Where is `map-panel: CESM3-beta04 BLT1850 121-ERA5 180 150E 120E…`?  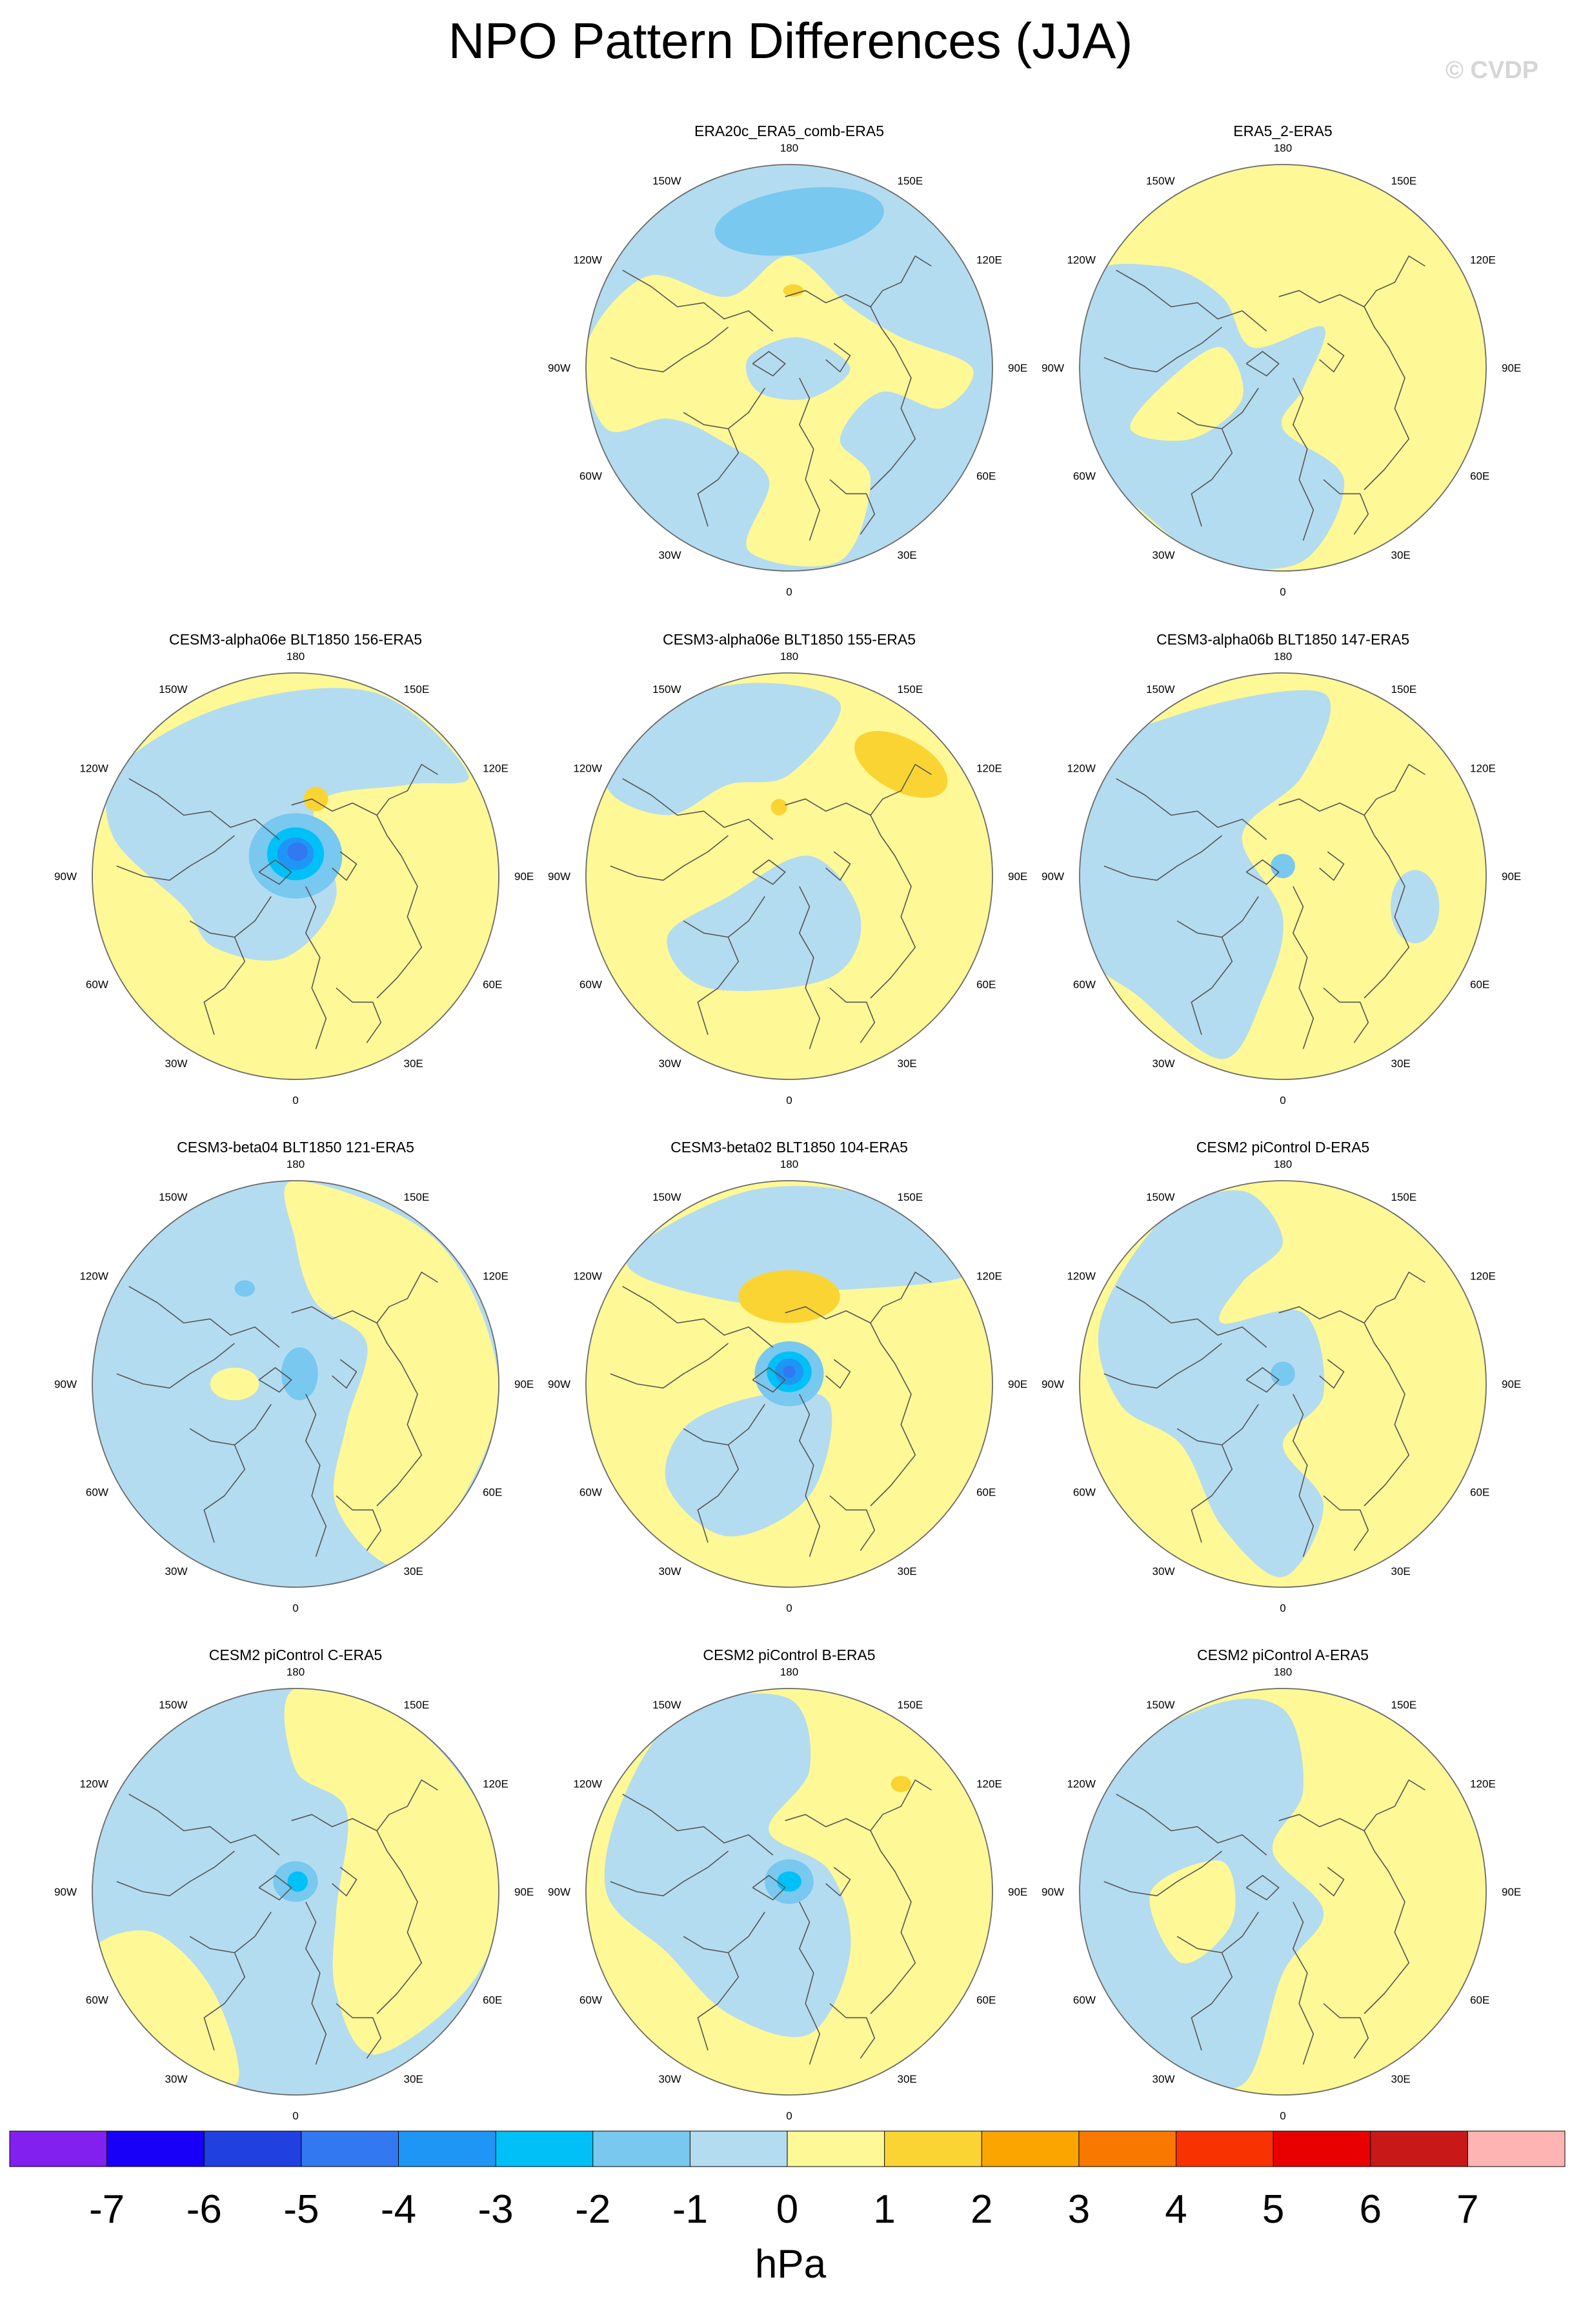
map-panel: CESM3-beta04 BLT1850 121-ERA5 180 150E 120E… is located at coordinates (294, 1376).